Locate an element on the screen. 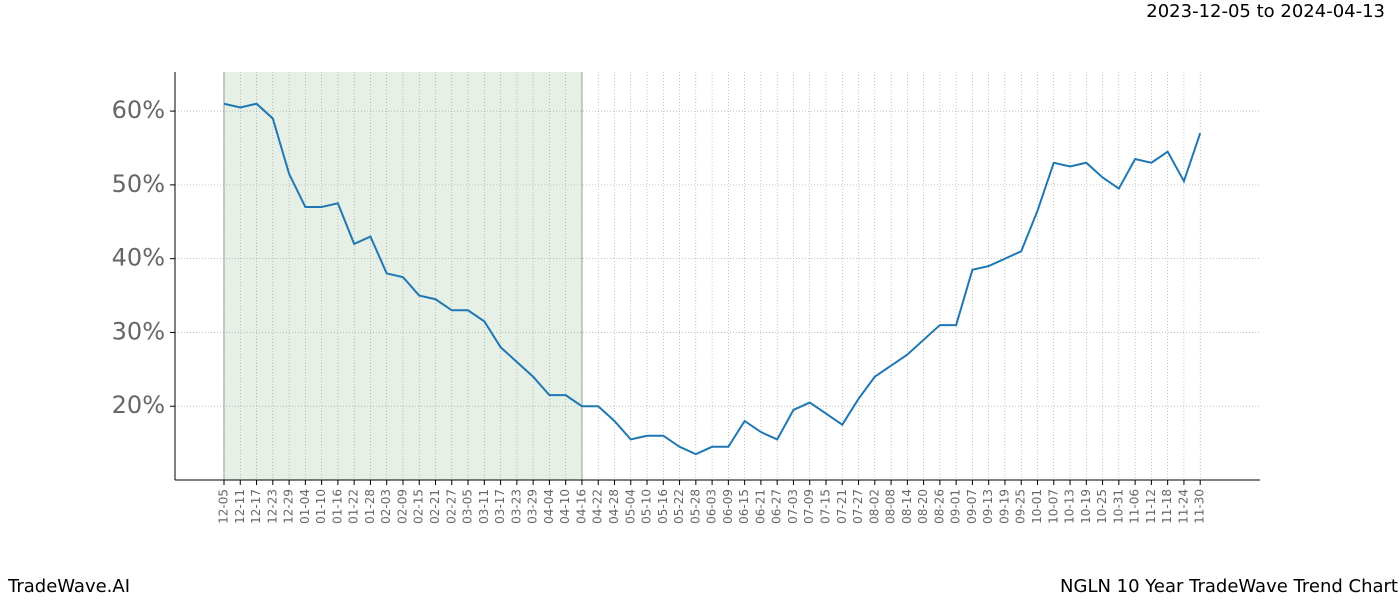  x-tick-label: 07-15 is located at coordinates (825, 506).